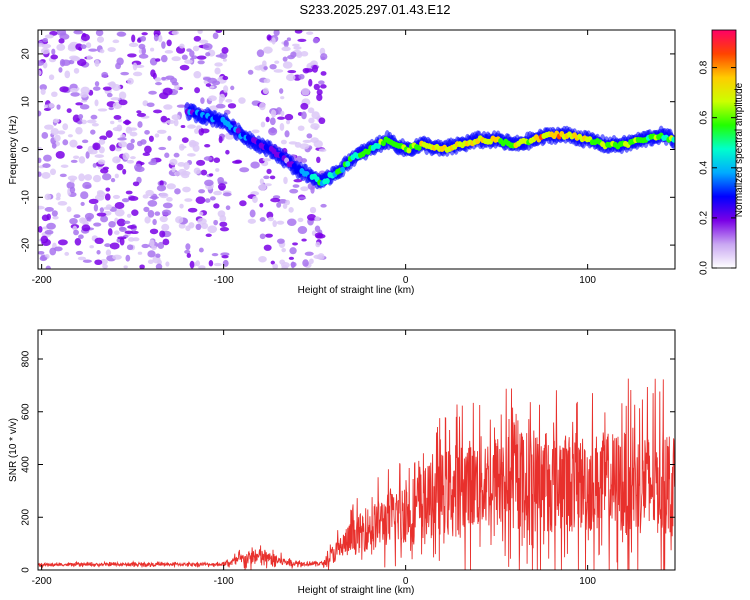 The height and width of the screenshot is (600, 750). What do you see at coordinates (42, 280) in the screenshot?
I see `x-tick-label: -200` at bounding box center [42, 280].